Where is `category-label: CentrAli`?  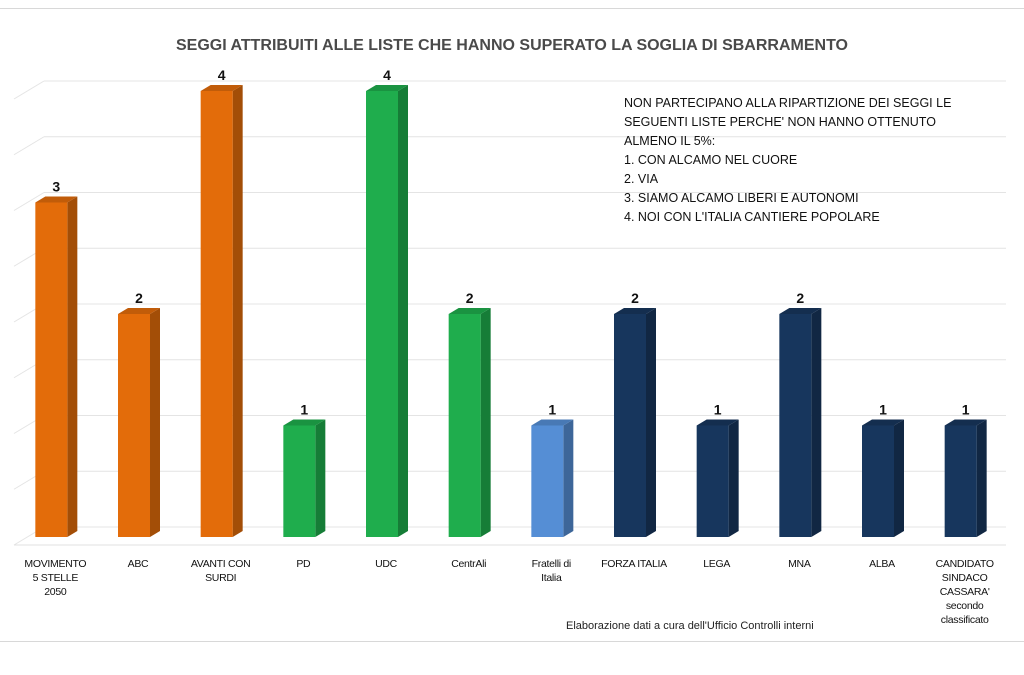
category-label: CentrAli is located at coordinates (468, 564).